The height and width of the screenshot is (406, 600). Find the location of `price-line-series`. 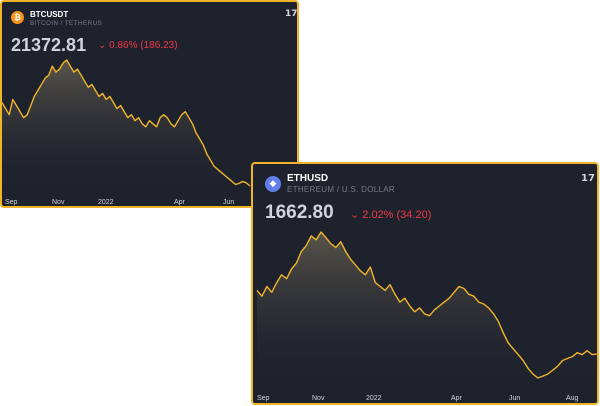

price-line-series is located at coordinates (126, 123).